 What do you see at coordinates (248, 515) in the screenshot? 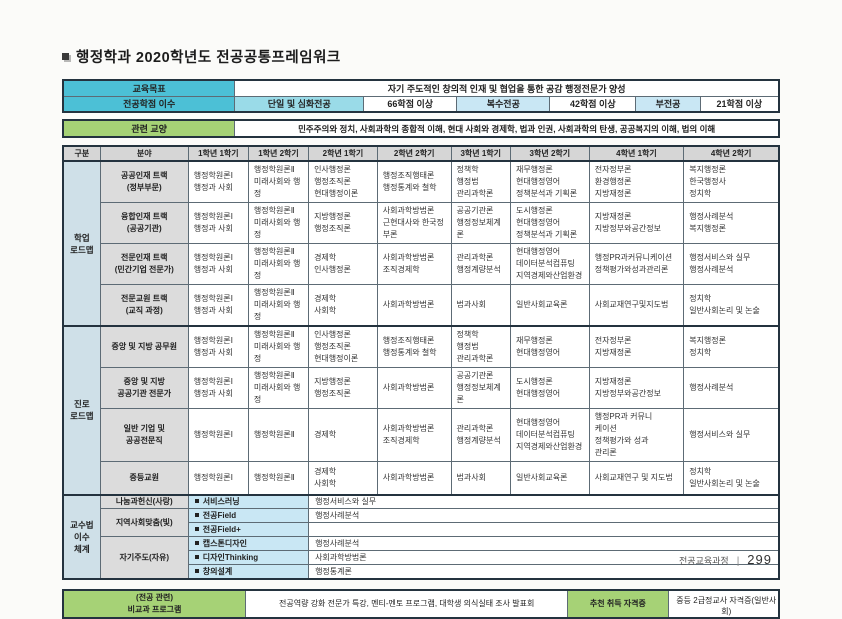
I see `teaching-method-label: 전공Field` at bounding box center [248, 515].